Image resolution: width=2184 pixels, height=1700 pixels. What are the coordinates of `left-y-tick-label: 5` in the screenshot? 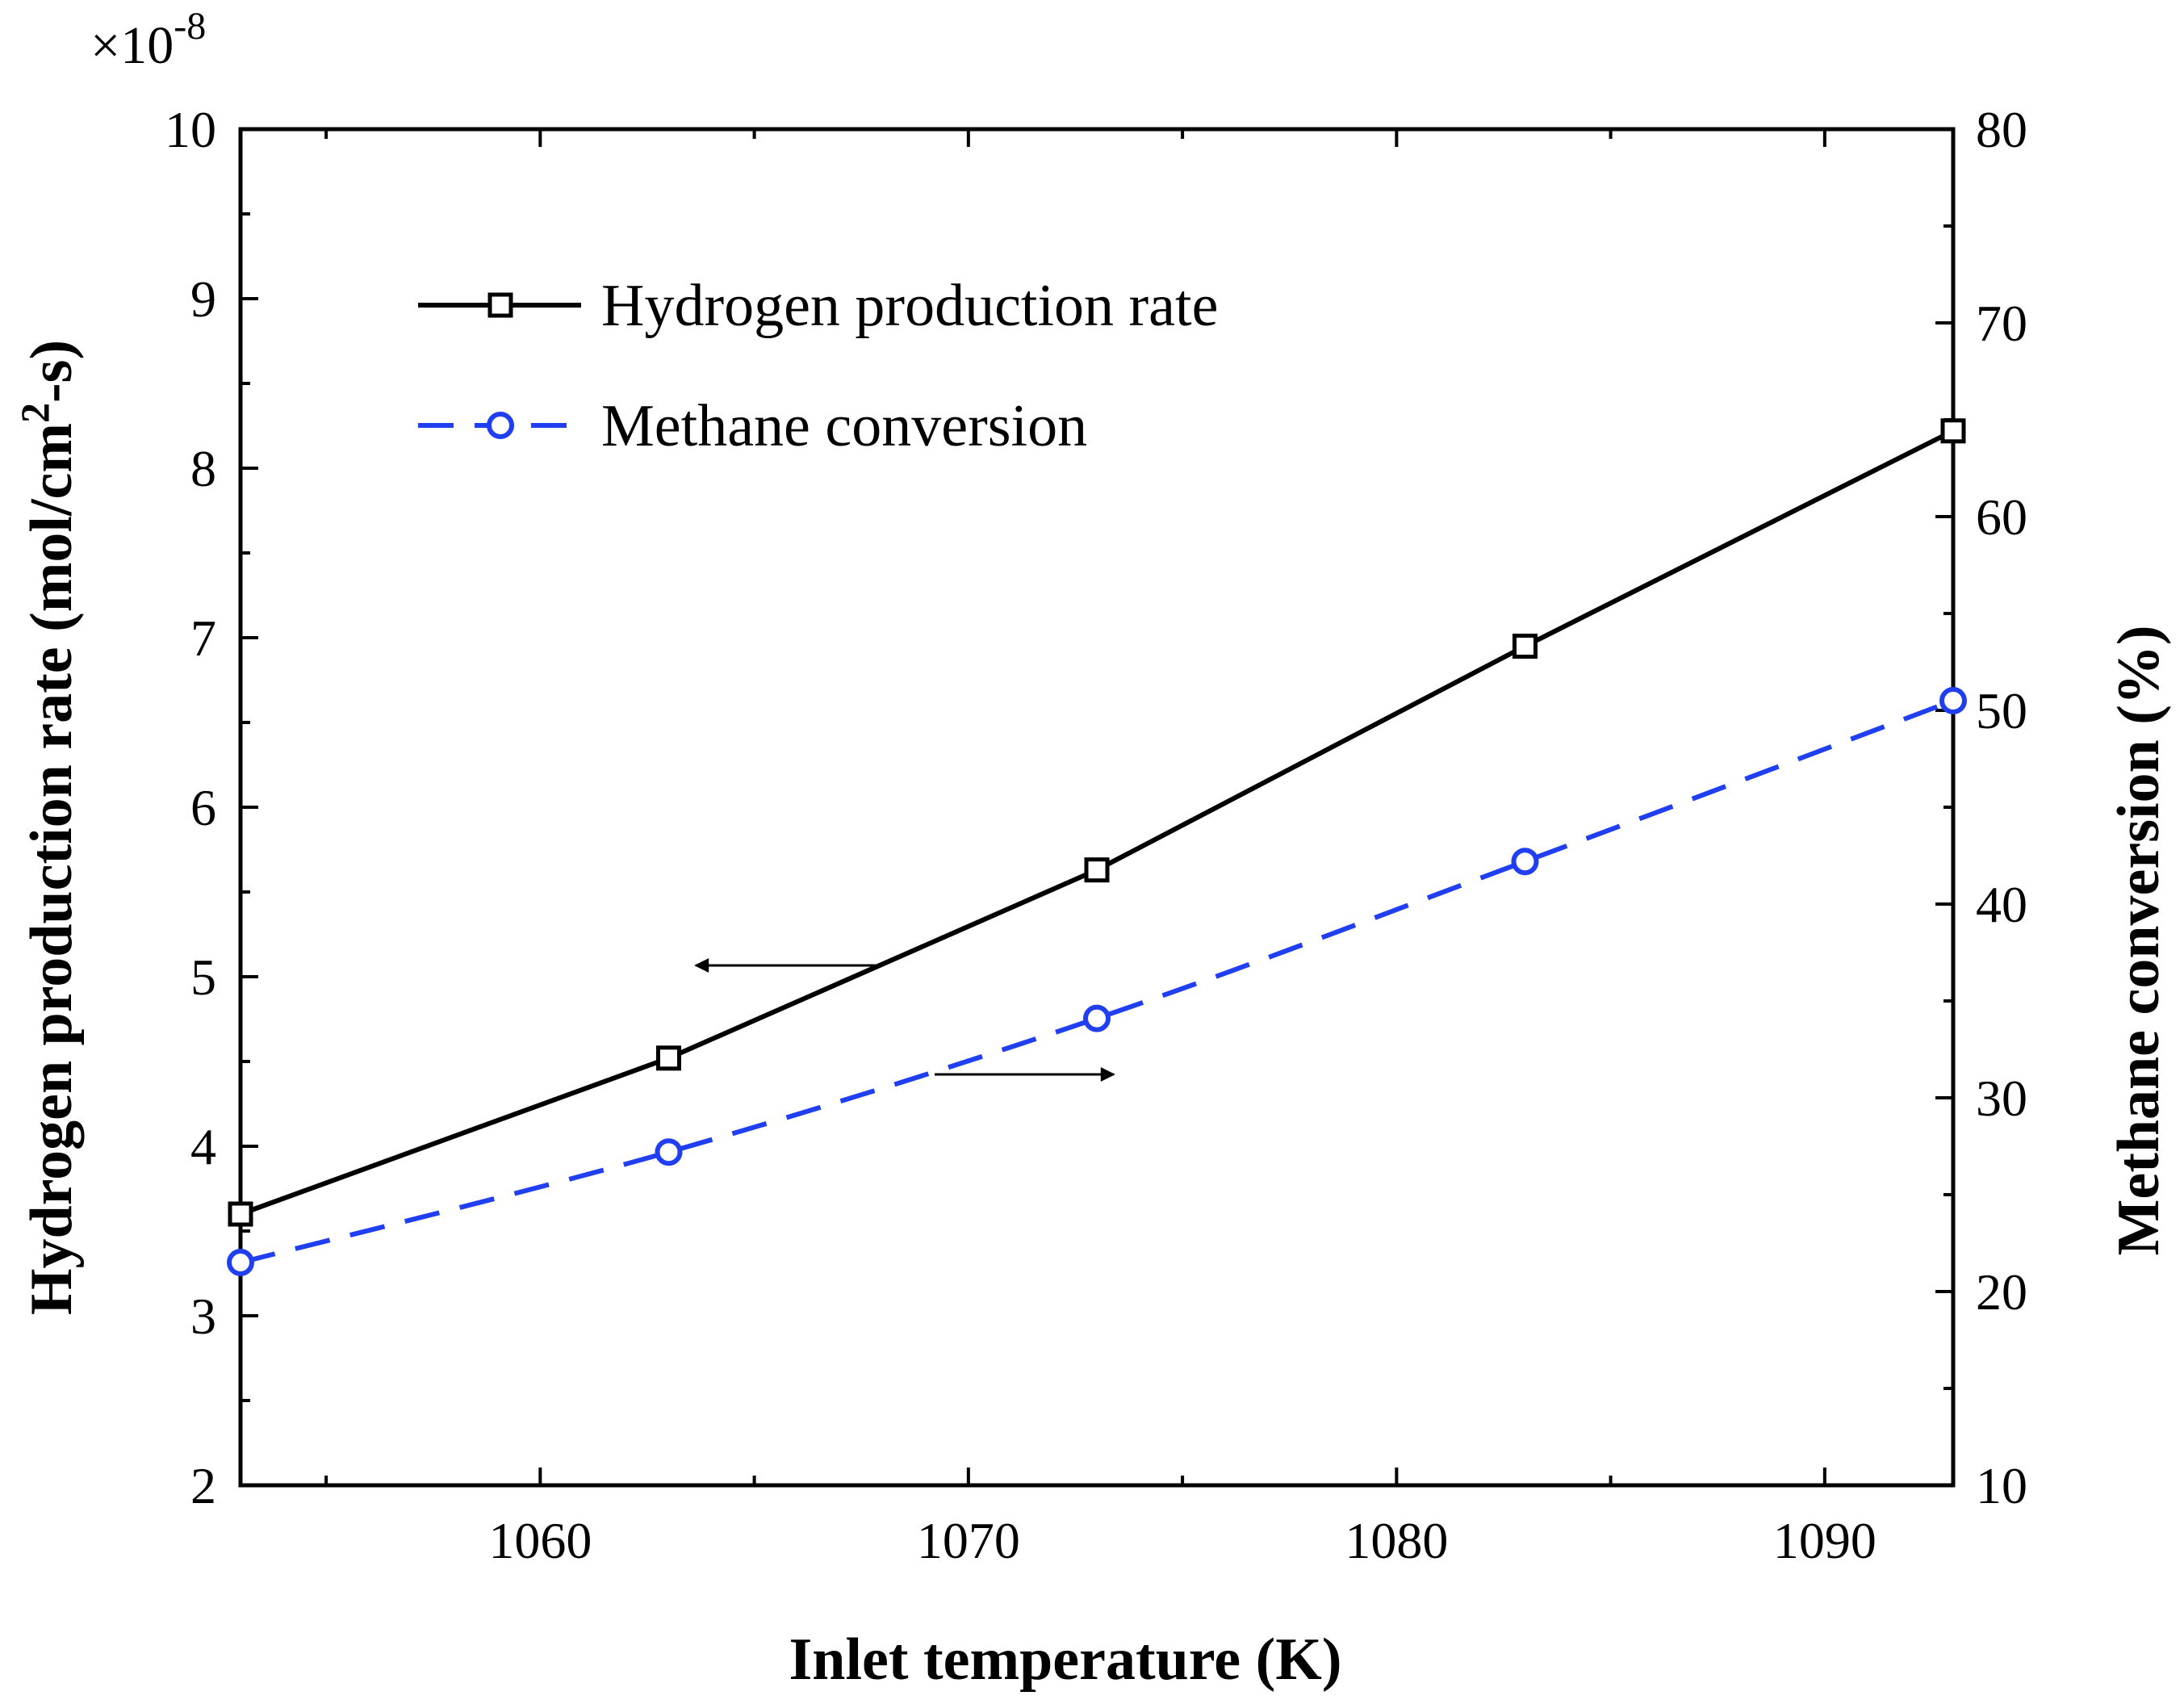 It's located at (203, 977).